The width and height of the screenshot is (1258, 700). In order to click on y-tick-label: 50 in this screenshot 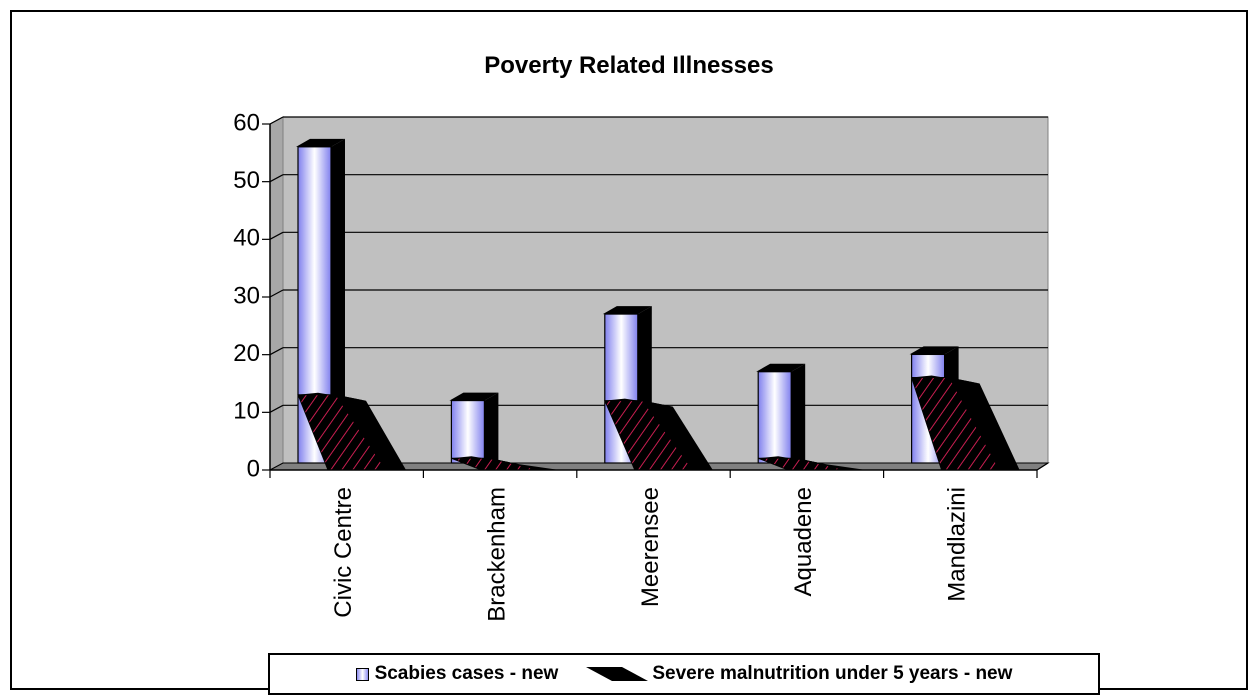, I will do `click(246, 180)`.